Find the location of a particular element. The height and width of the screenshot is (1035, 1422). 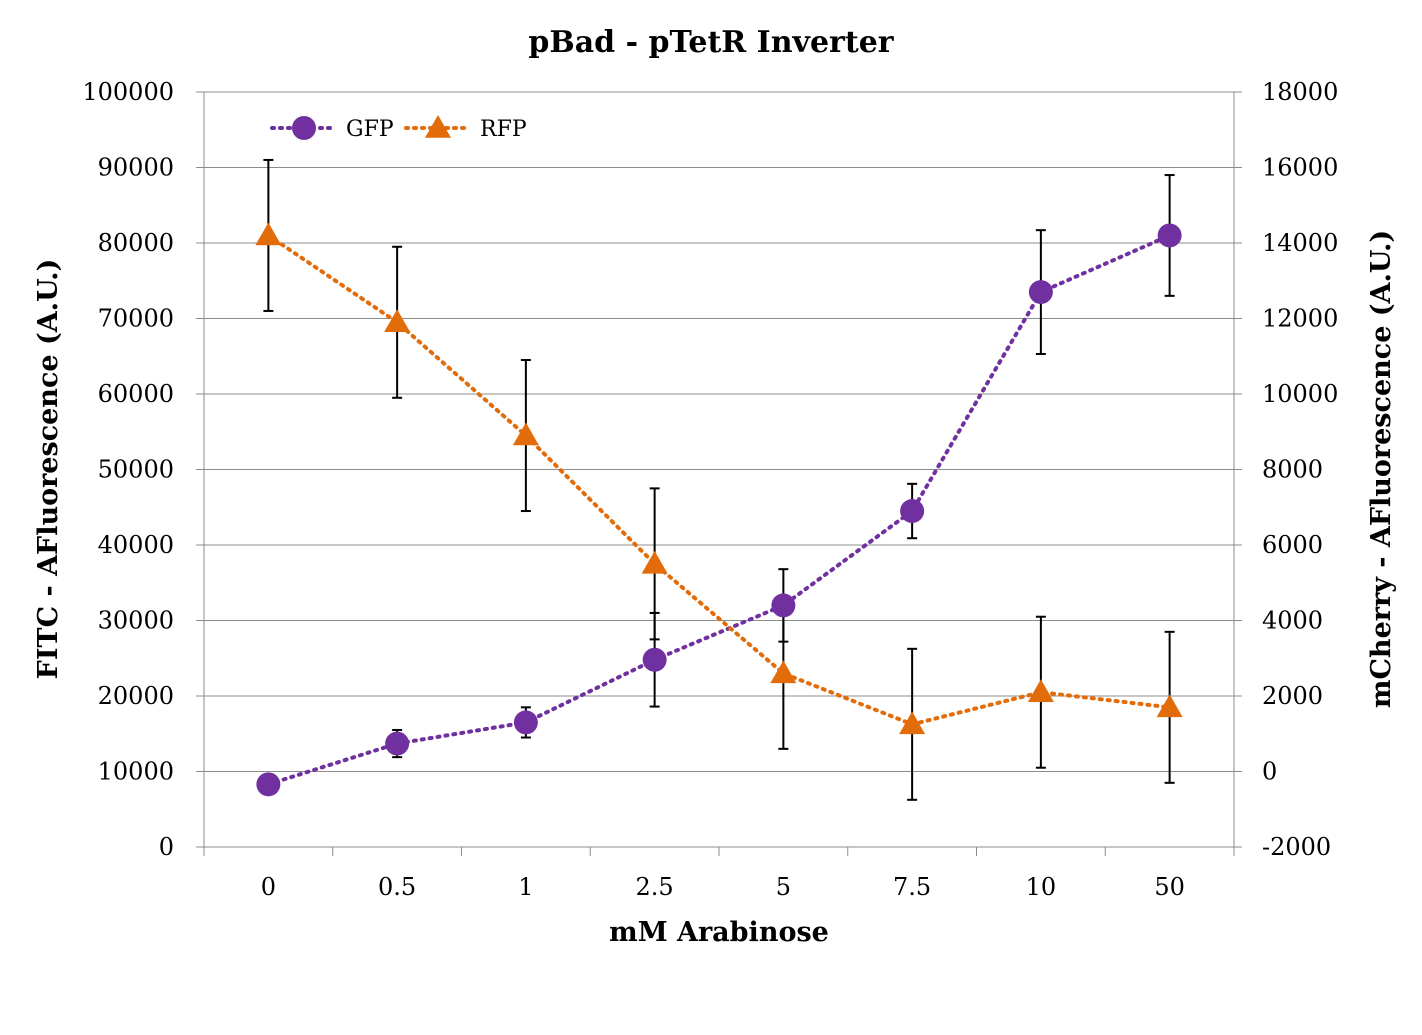

legend-gfp-label: GFP is located at coordinates (370, 129).